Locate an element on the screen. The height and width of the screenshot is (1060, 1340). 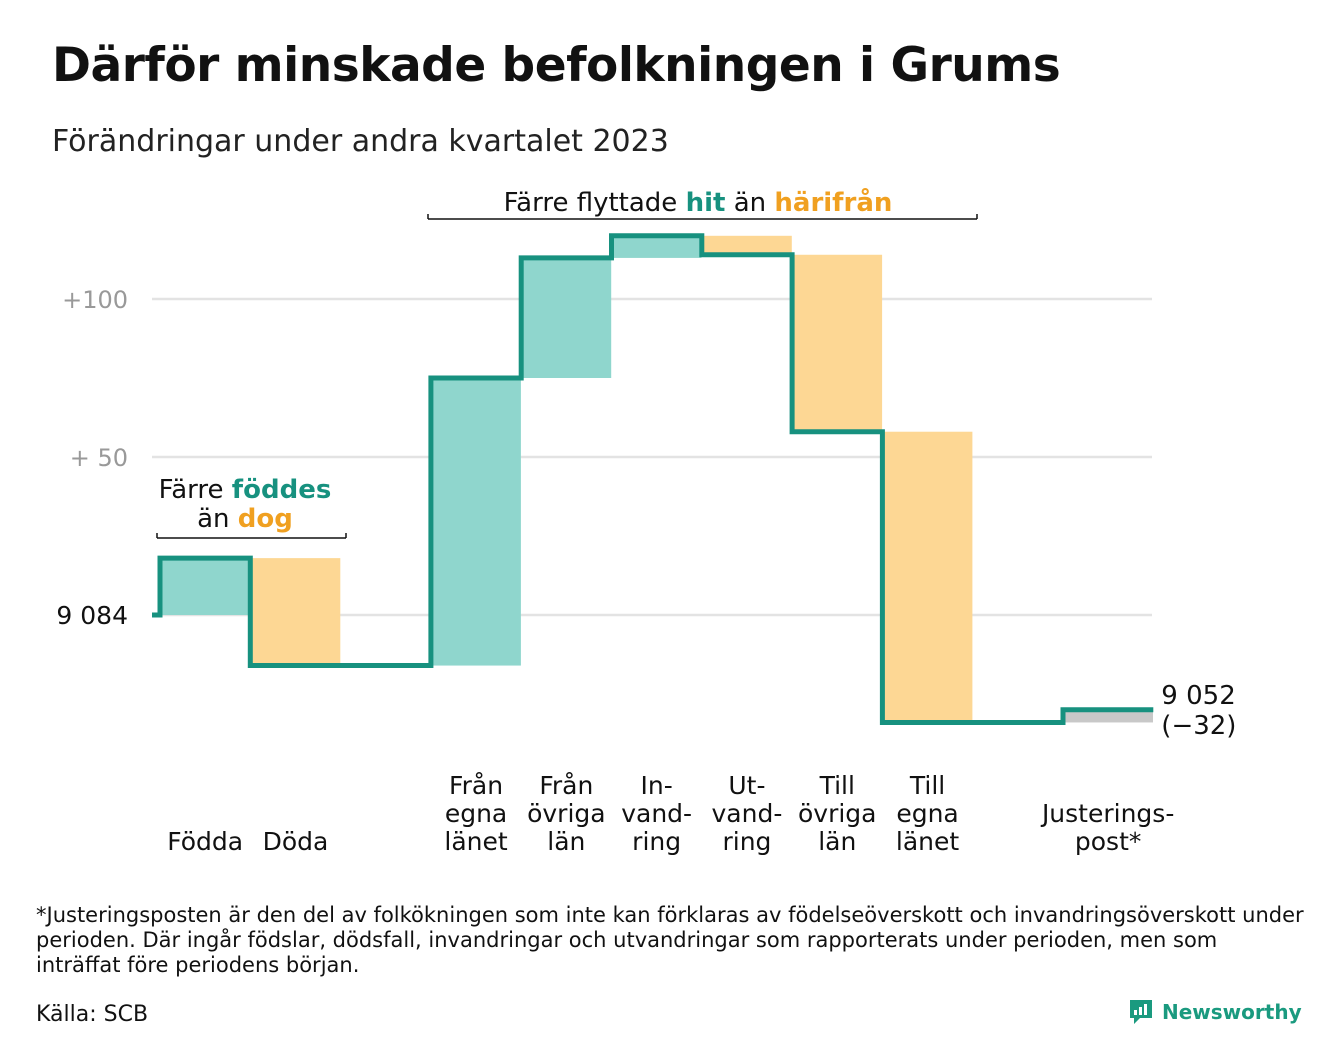
page-subtitle: Förändringar under andra kvartalet 2023 is located at coordinates (360, 141).